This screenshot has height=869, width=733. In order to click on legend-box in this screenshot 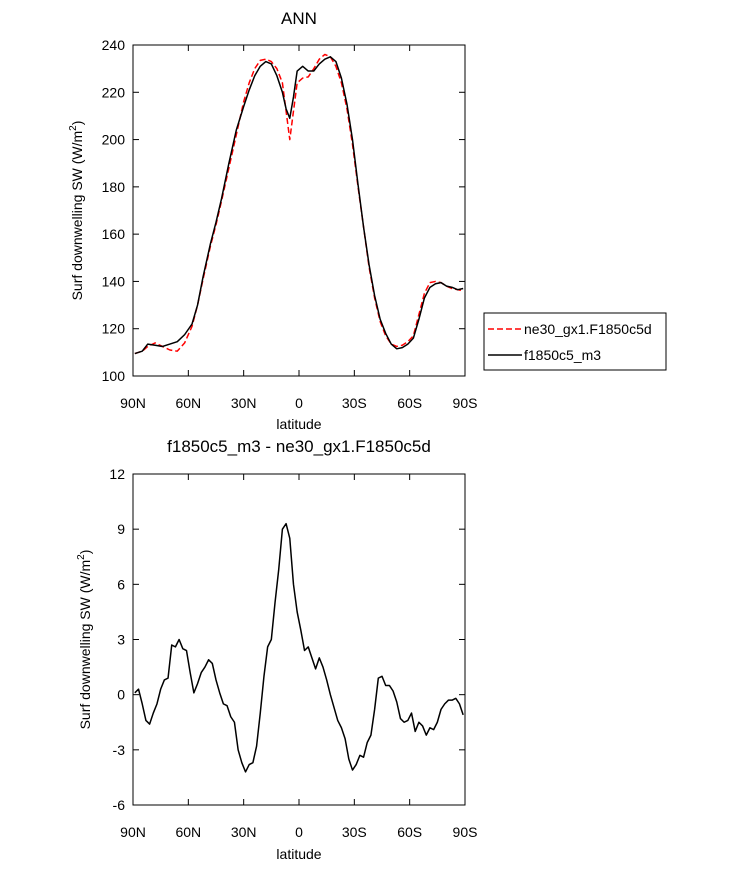, I will do `click(575, 341)`.